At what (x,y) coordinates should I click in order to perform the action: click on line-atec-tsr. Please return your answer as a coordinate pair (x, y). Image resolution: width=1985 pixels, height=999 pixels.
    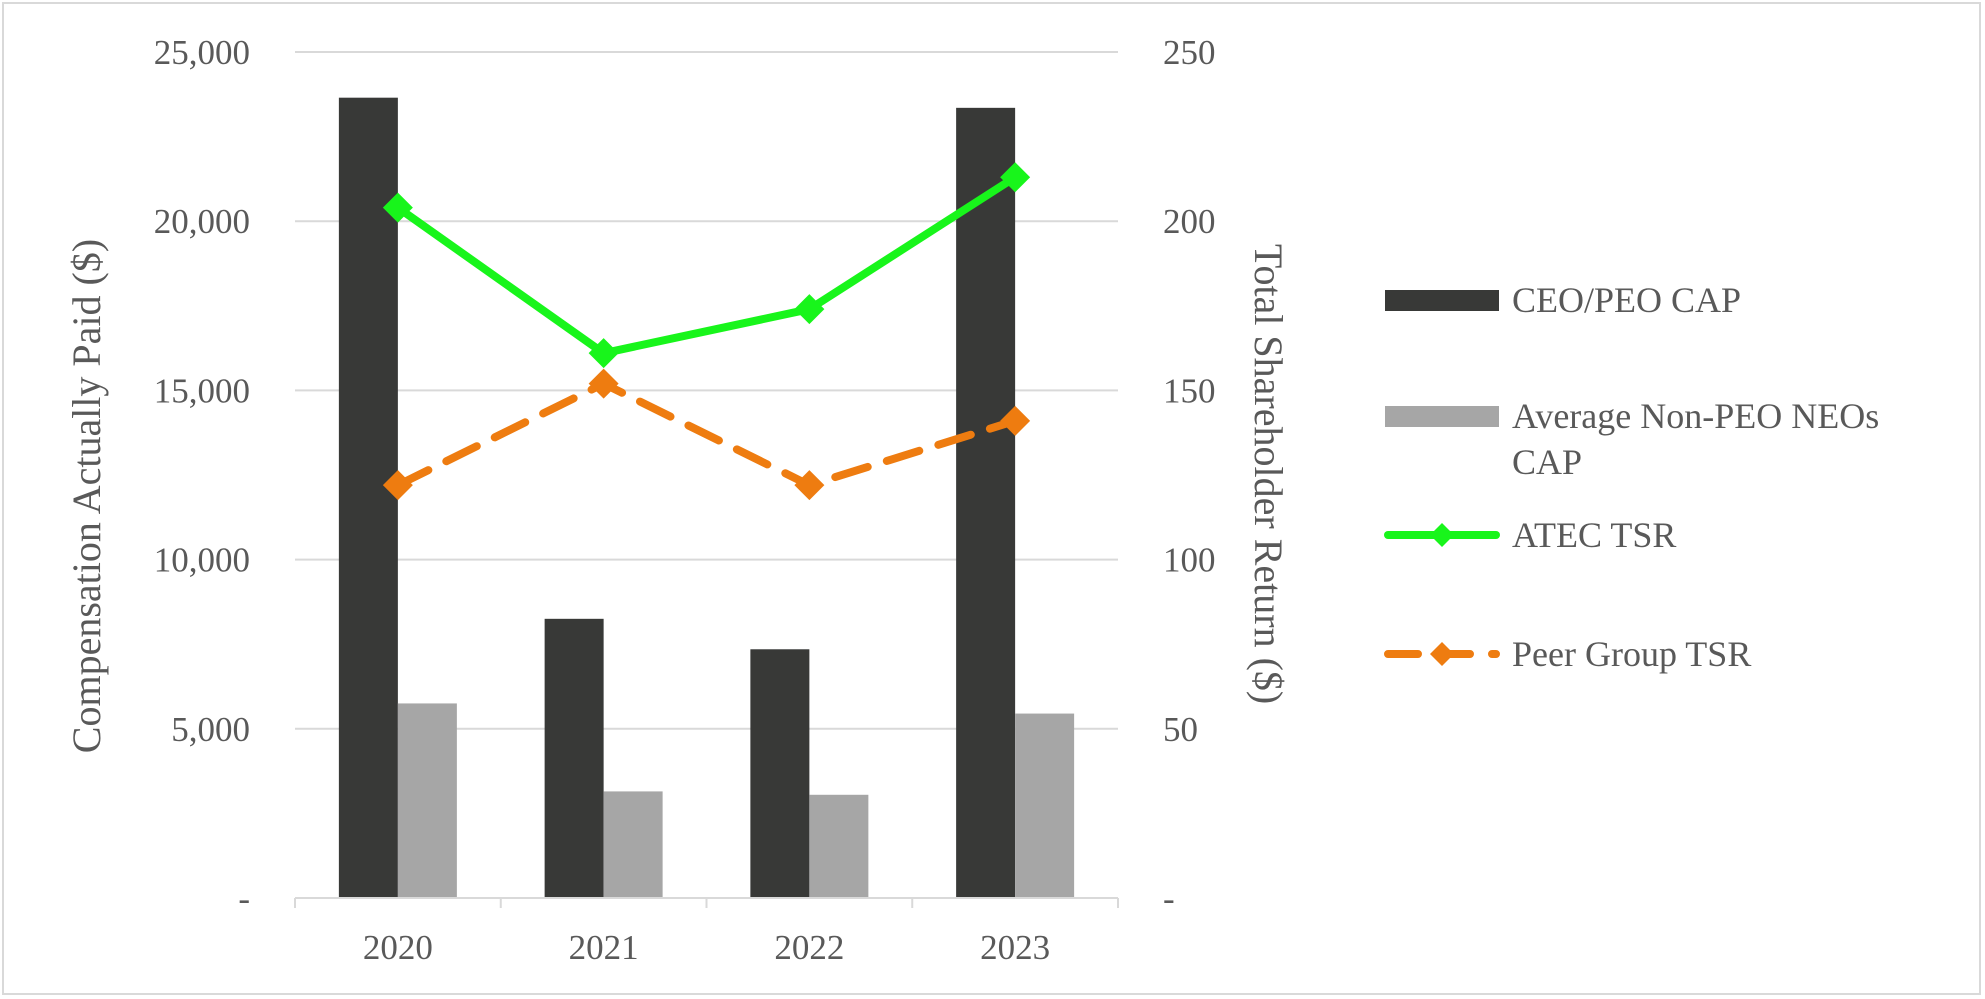
    Looking at the image, I should click on (706, 265).